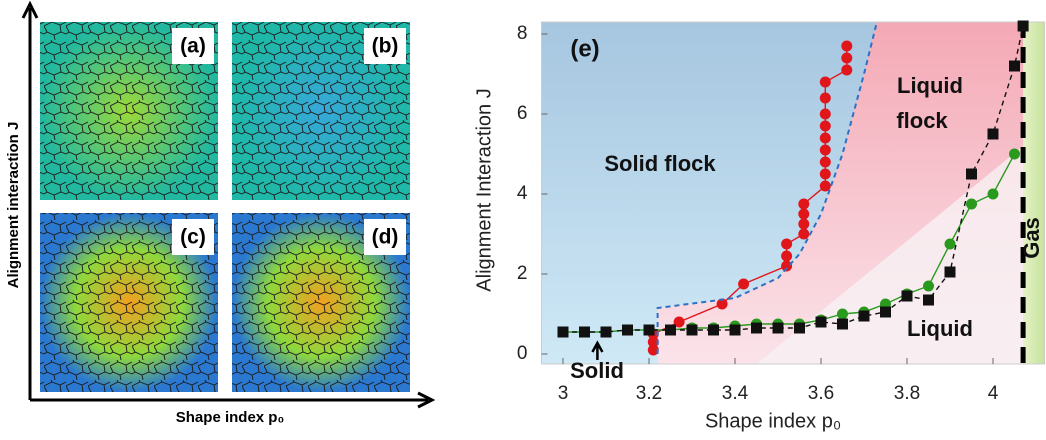  I want to click on y-tick-label: 0, so click(522, 353).